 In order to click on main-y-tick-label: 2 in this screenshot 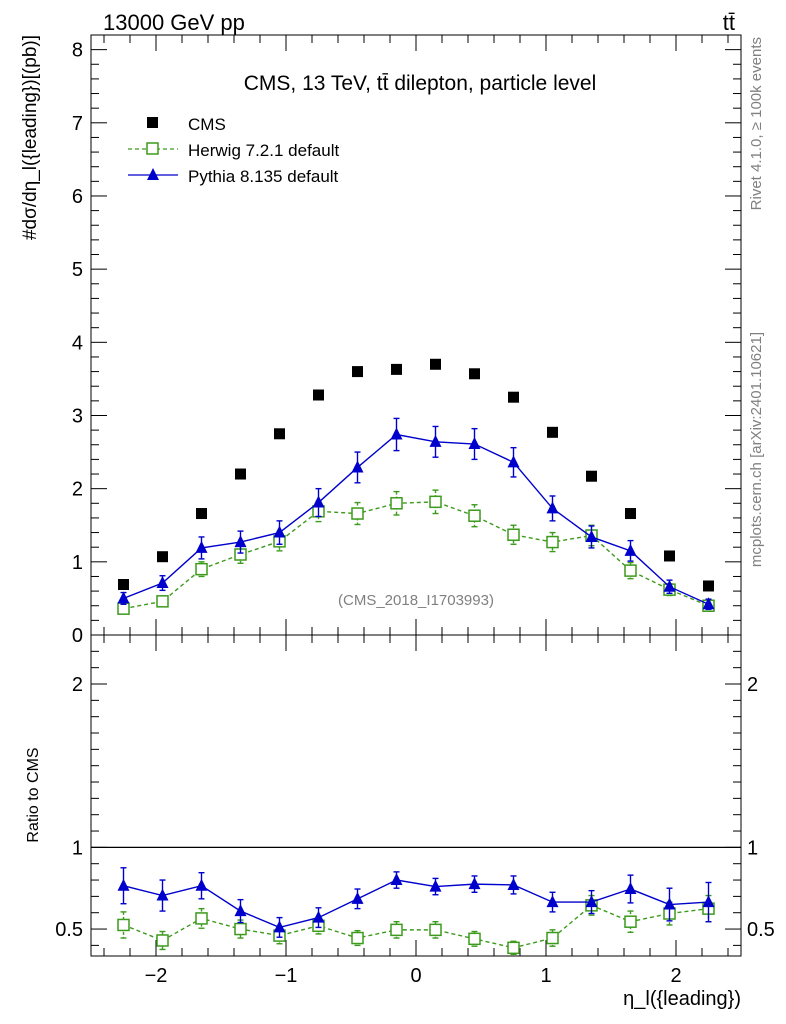, I will do `click(77, 490)`.